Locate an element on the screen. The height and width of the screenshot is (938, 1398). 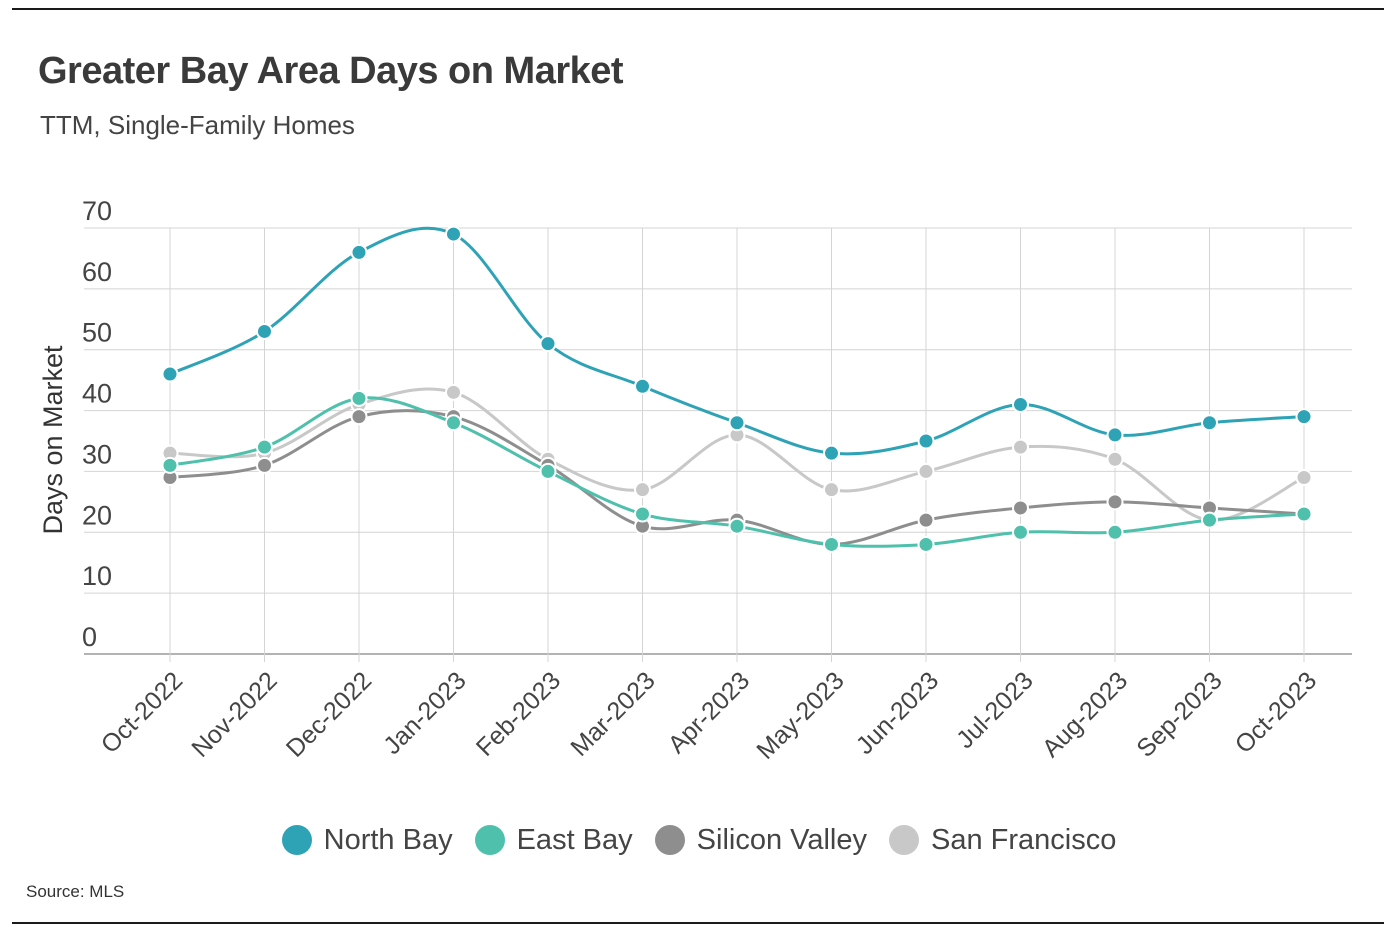
y-tick-label: 40 is located at coordinates (97, 394).